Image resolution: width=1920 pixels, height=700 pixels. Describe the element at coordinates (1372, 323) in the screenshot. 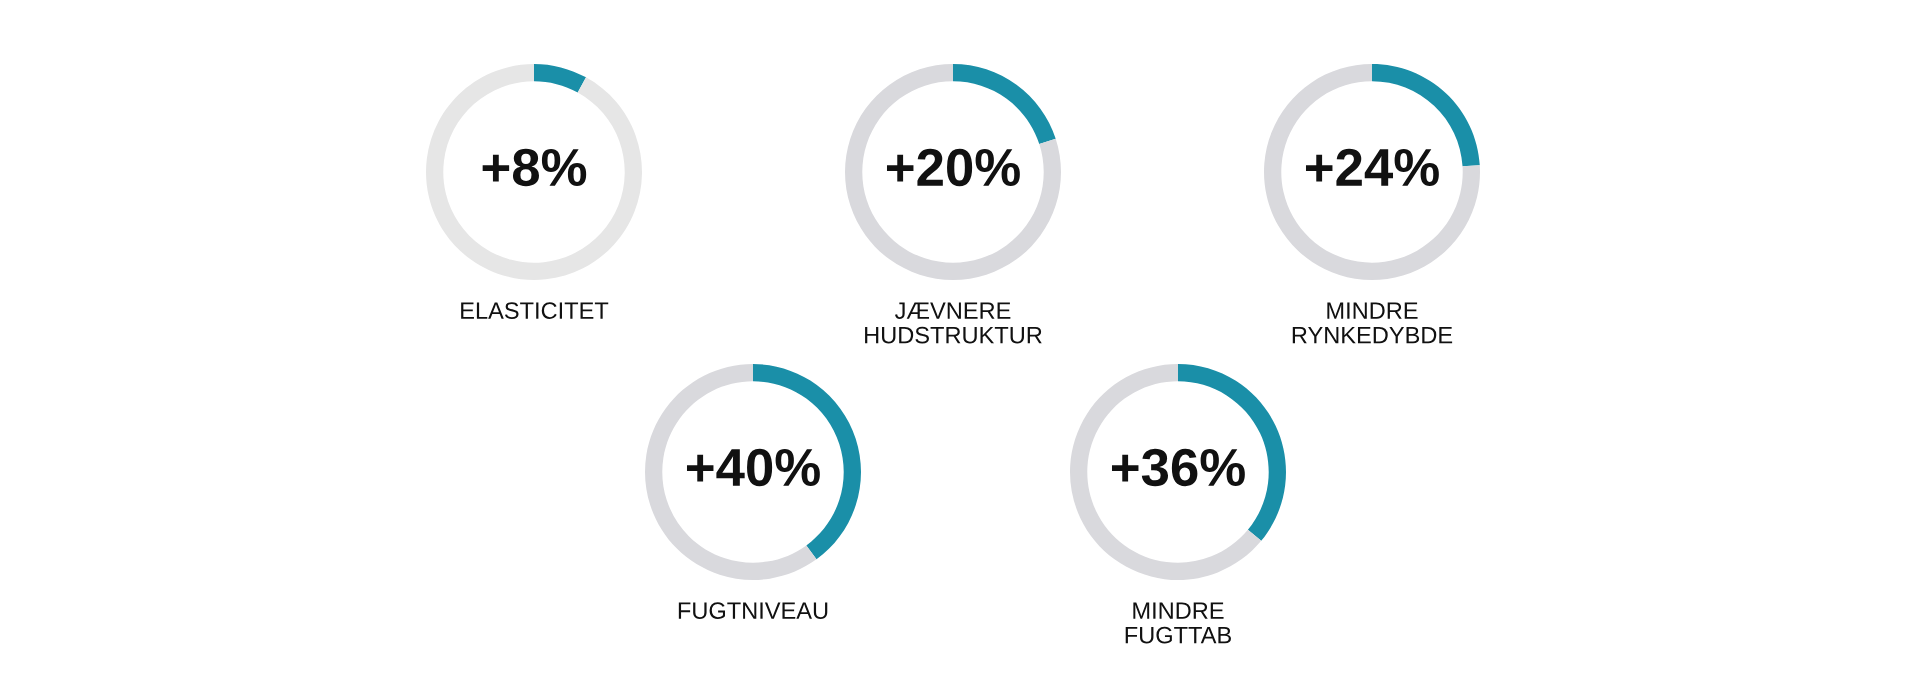

I see `text: MINDRE RYNKEDYBDE` at that location.